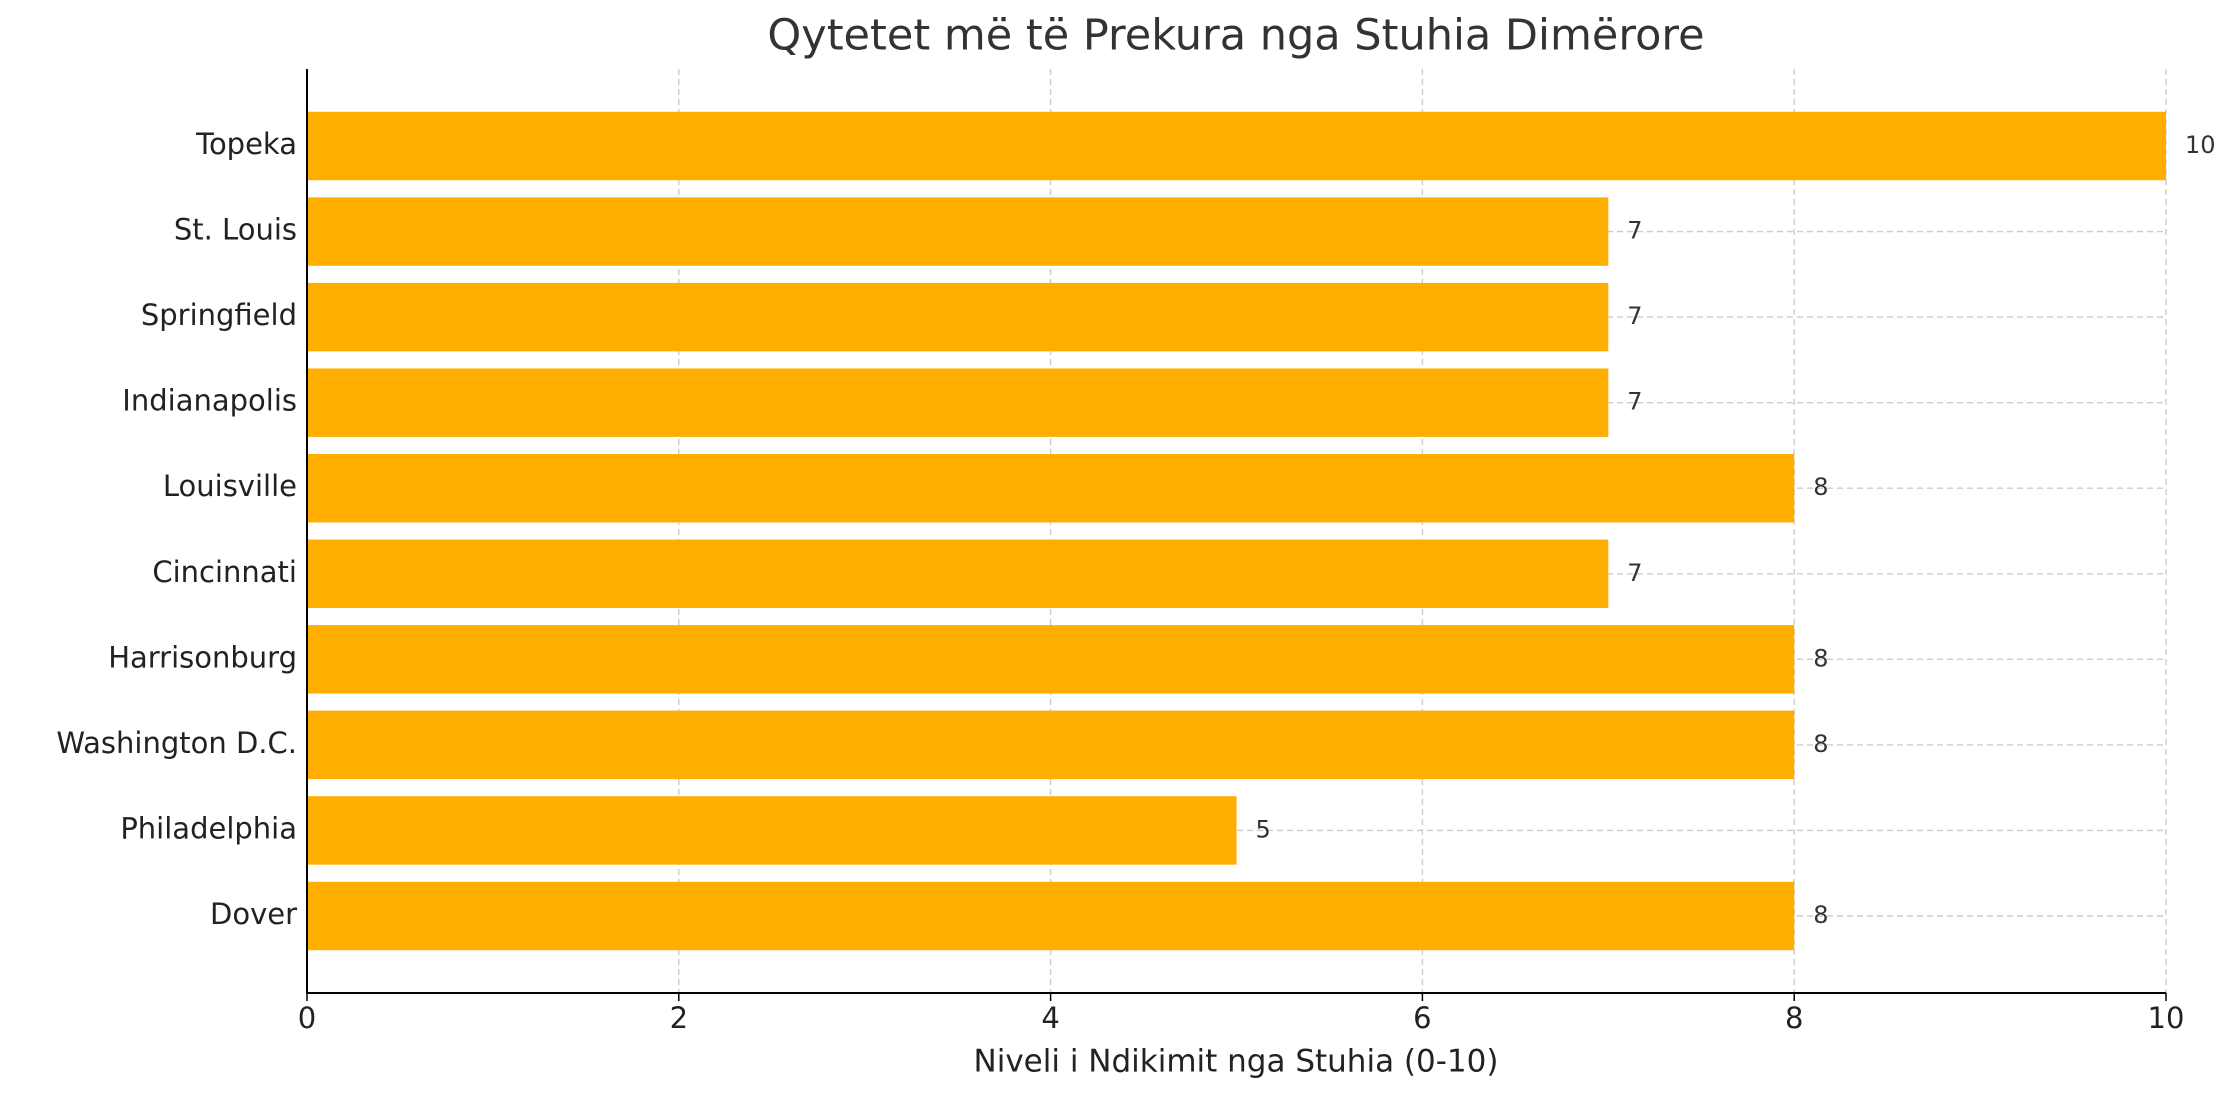  I want to click on x-tick-label: 8, so click(1794, 1018).